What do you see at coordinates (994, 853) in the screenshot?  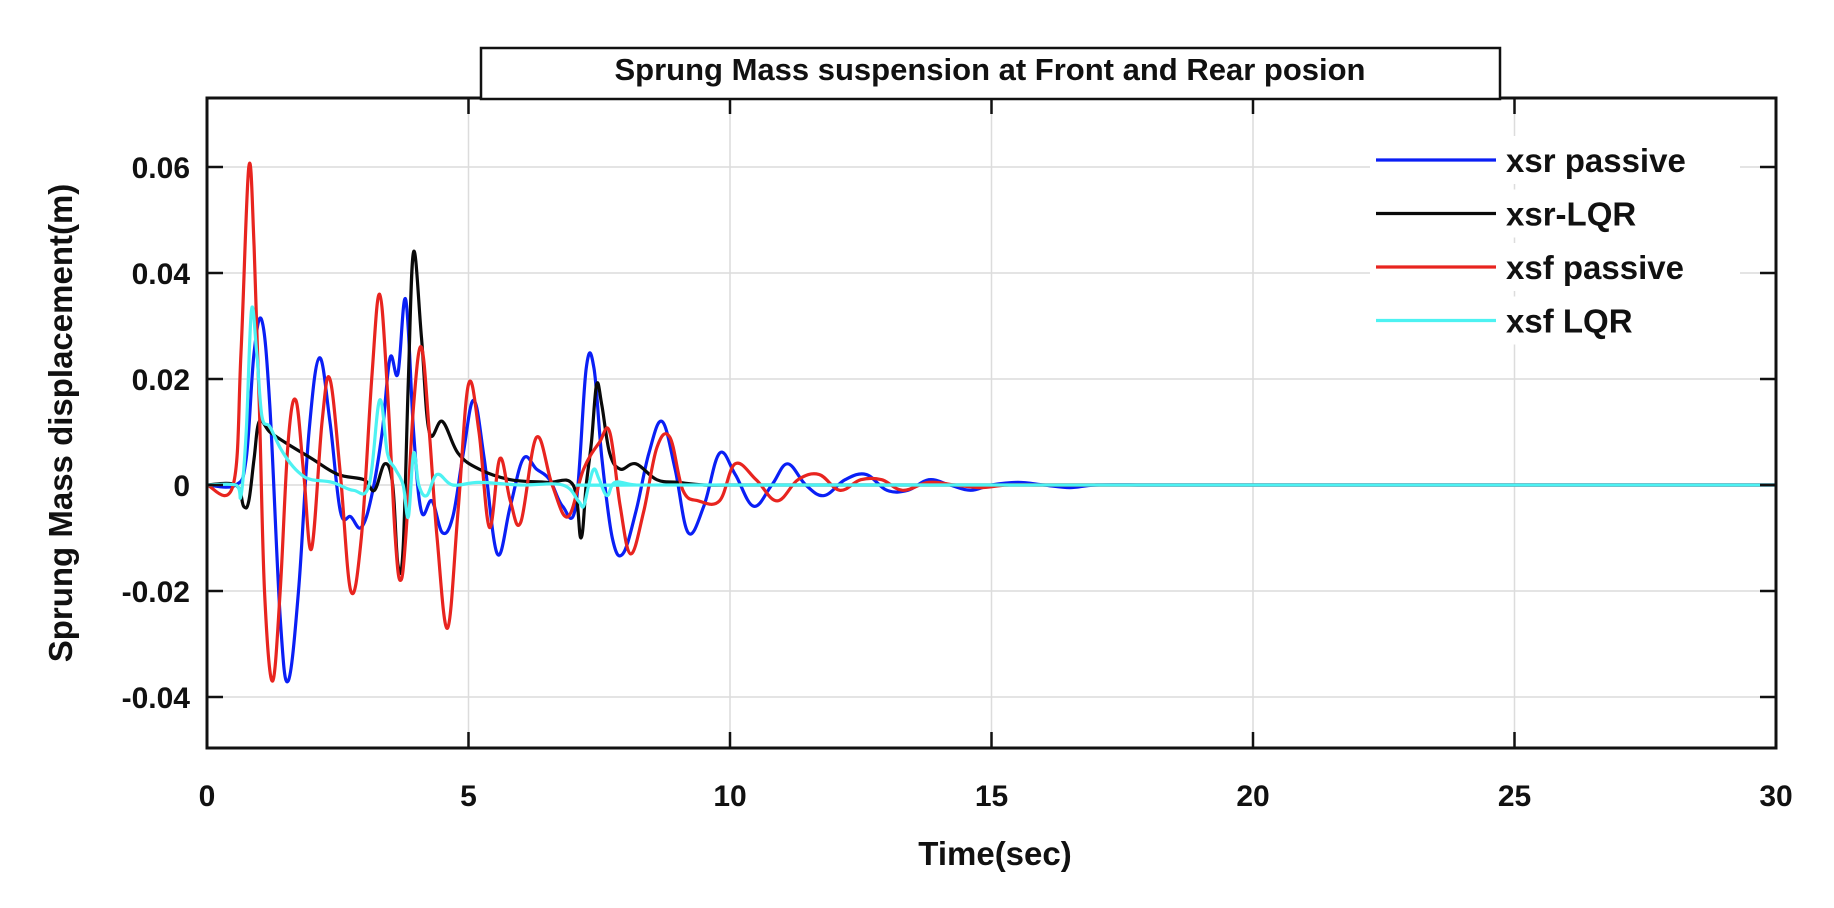 I see `x-axis-label: Time(sec)` at bounding box center [994, 853].